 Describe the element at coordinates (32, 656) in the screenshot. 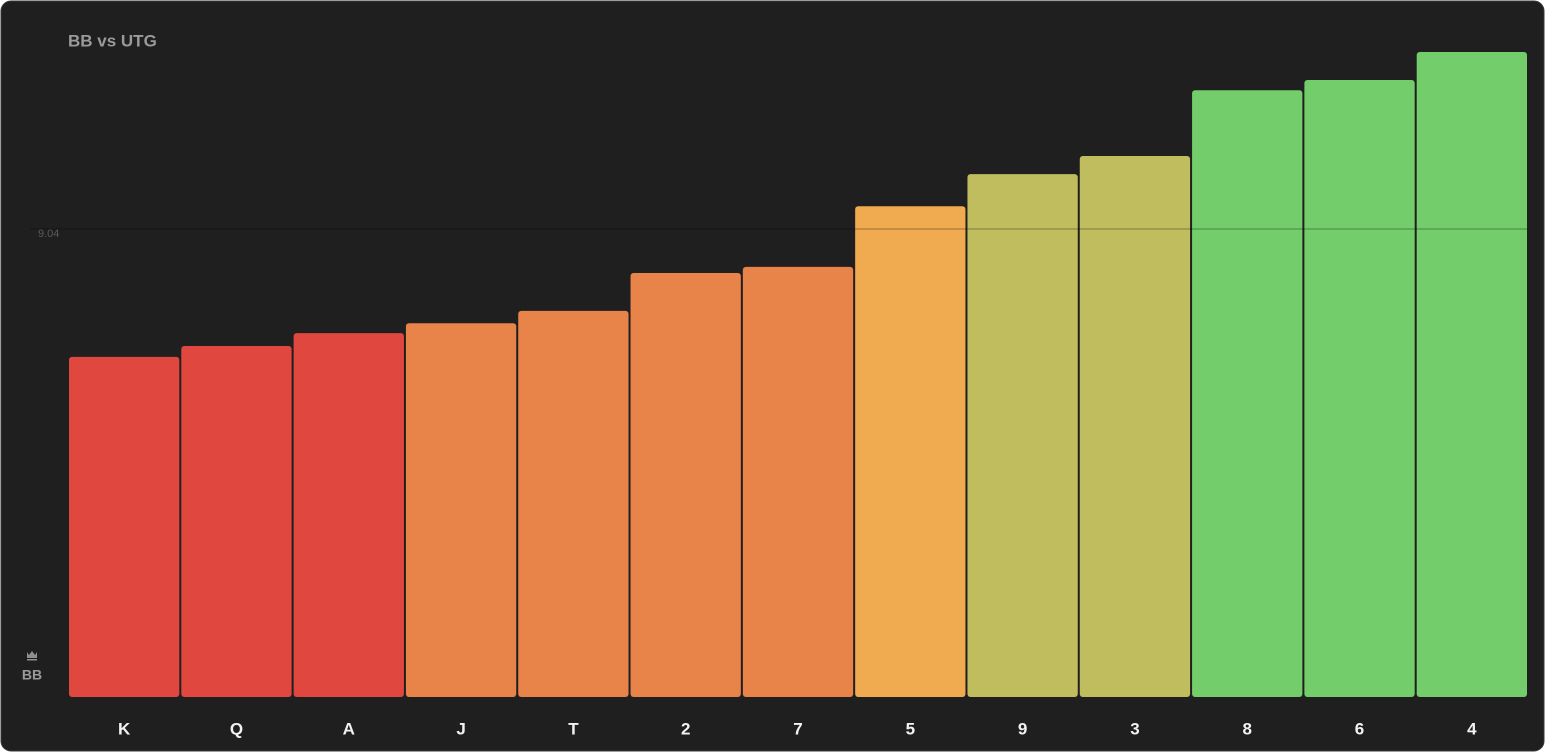

I see `crown-icon` at that location.